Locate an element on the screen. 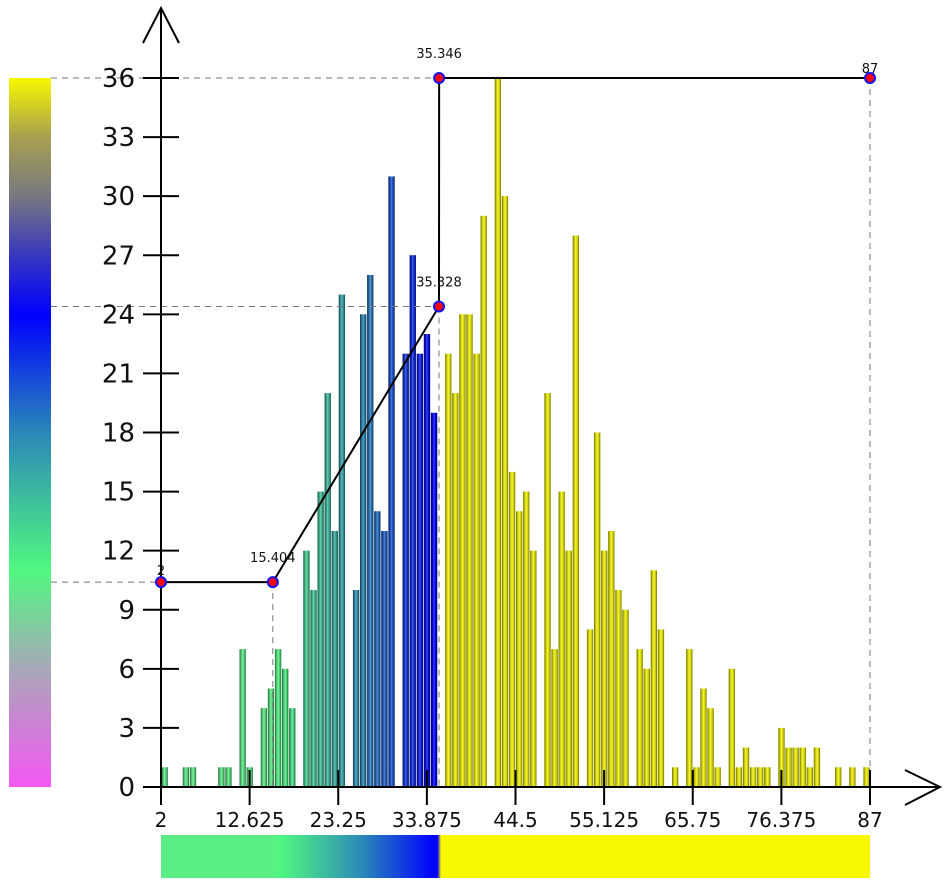  x-tick-label: 2 is located at coordinates (161, 820).